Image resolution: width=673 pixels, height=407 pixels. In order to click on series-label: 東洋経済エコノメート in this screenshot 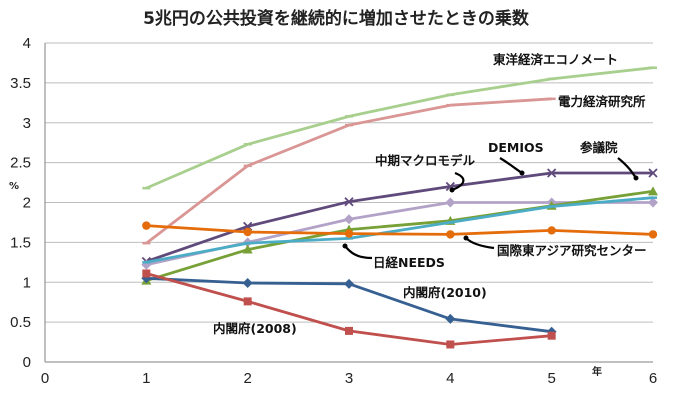, I will do `click(555, 59)`.